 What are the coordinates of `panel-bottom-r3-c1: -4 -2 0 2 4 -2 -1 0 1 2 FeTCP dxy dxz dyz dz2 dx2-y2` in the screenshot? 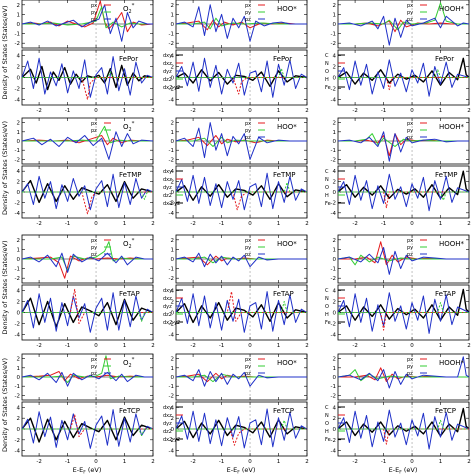 It's located at (236, 433).